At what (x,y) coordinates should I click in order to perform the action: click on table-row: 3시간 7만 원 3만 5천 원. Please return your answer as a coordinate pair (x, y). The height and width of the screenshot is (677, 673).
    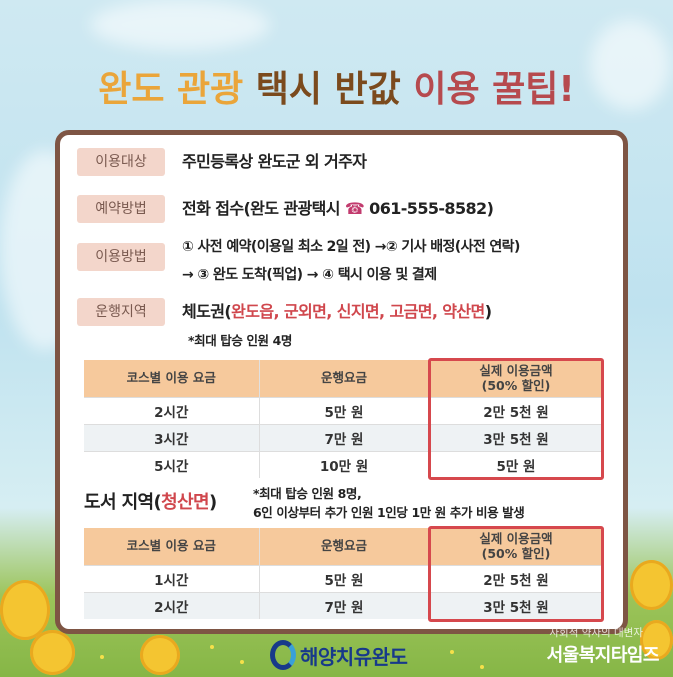
    Looking at the image, I should click on (344, 437).